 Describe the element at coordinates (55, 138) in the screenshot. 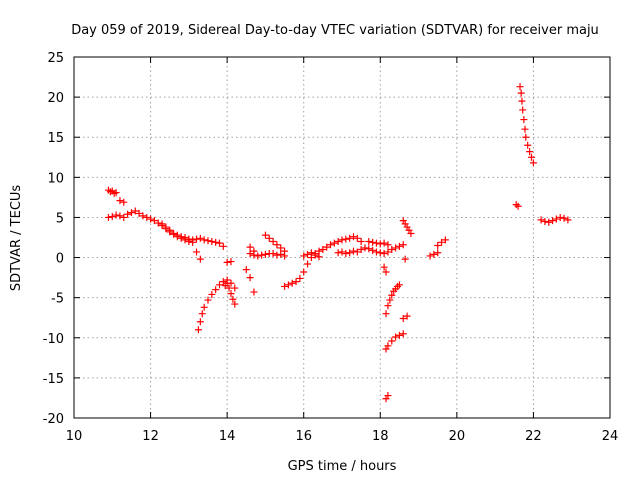

I see `y-tick-label: 15` at that location.